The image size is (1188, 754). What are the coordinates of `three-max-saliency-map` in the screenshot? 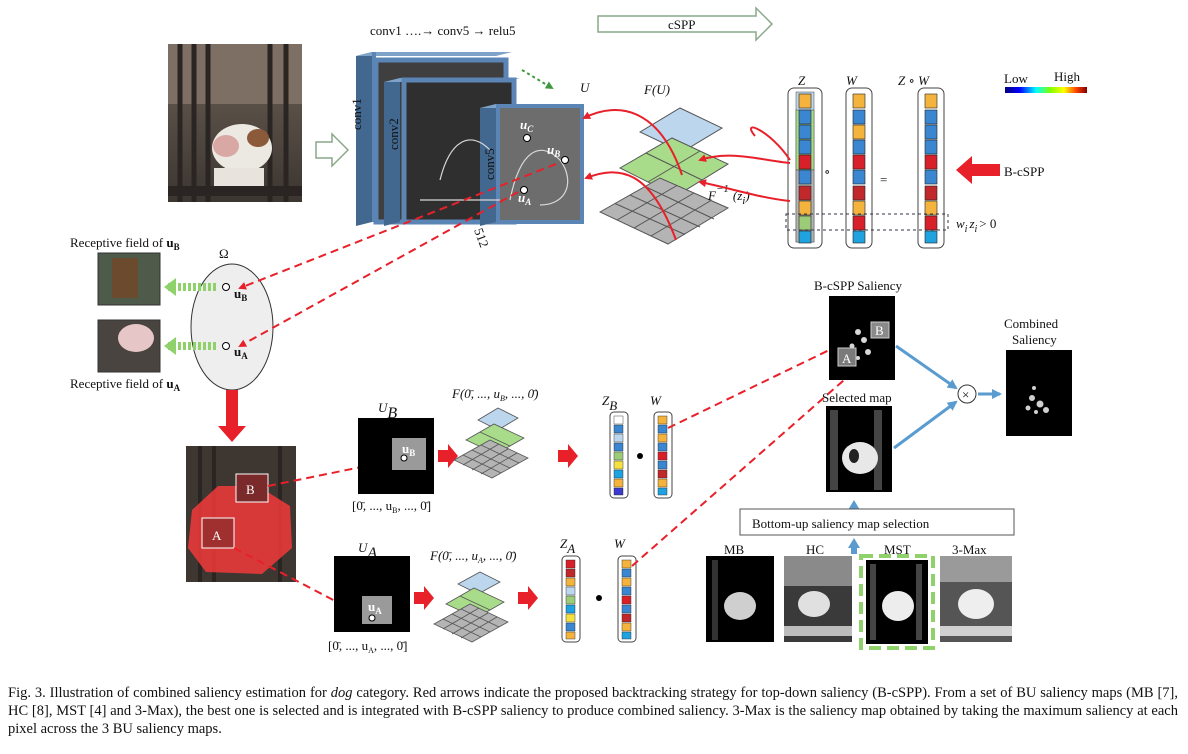 It's located at (976, 599).